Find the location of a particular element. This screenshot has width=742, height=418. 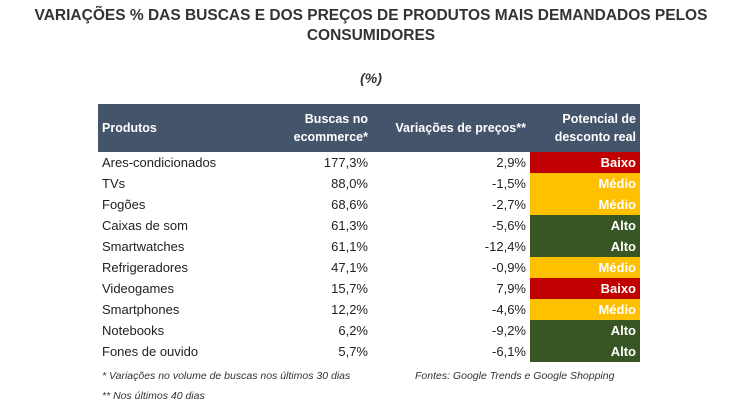

table-row: Refrigeradores 47,1% -0,9% Médio is located at coordinates (369, 267).